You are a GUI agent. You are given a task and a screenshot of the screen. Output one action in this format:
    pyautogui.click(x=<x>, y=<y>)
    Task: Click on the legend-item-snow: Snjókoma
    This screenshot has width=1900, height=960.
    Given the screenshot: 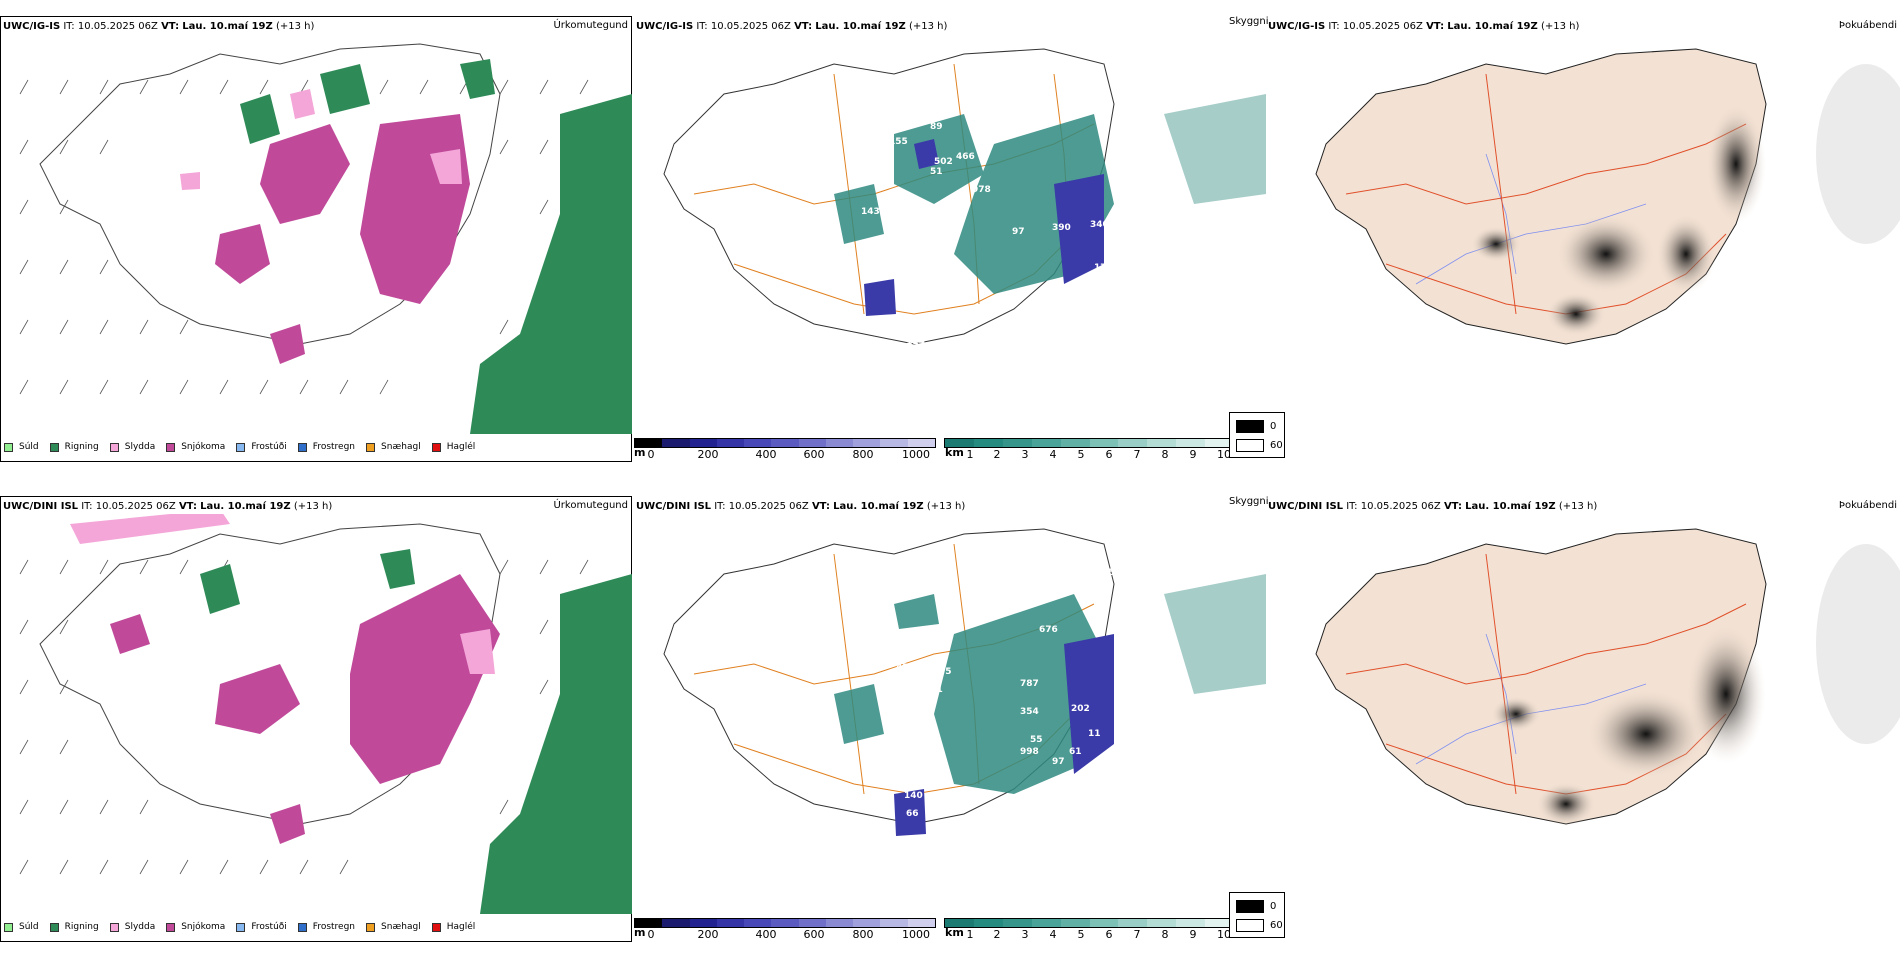 What is the action you would take?
    pyautogui.click(x=195, y=927)
    